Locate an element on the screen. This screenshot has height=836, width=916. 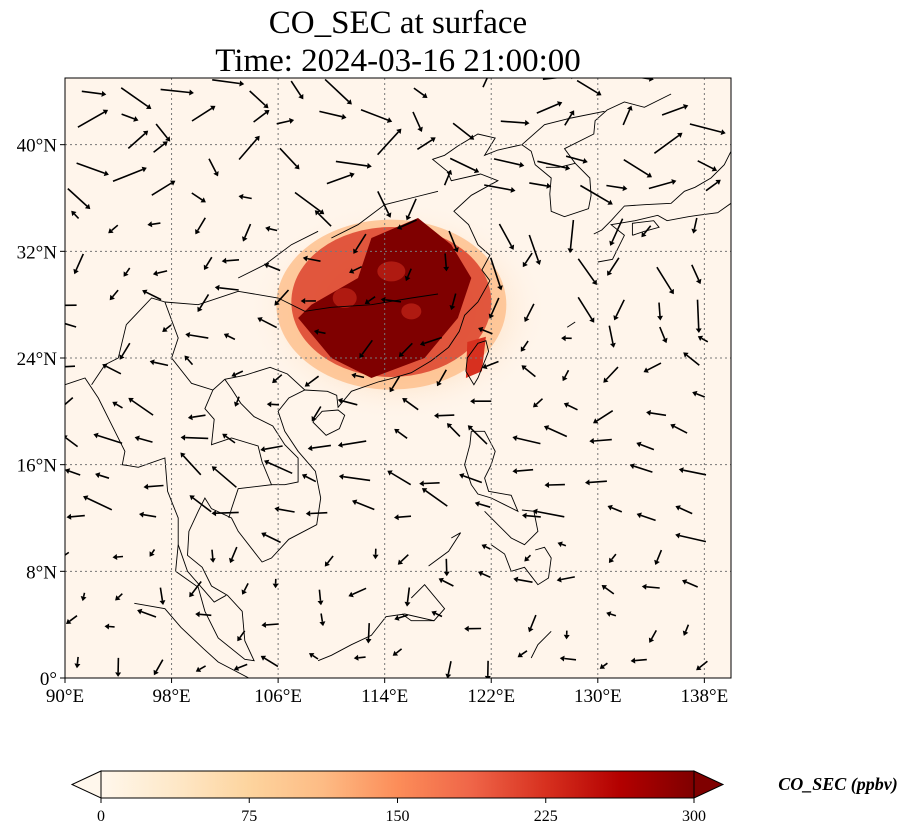
lat-tick-label: 0° is located at coordinates (48, 679).